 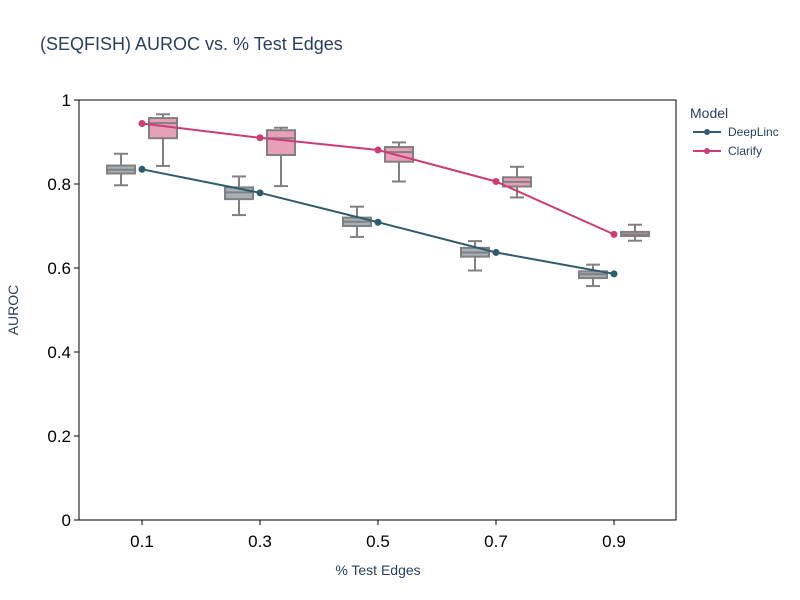 I want to click on box-clarify-0.5, so click(x=399, y=162).